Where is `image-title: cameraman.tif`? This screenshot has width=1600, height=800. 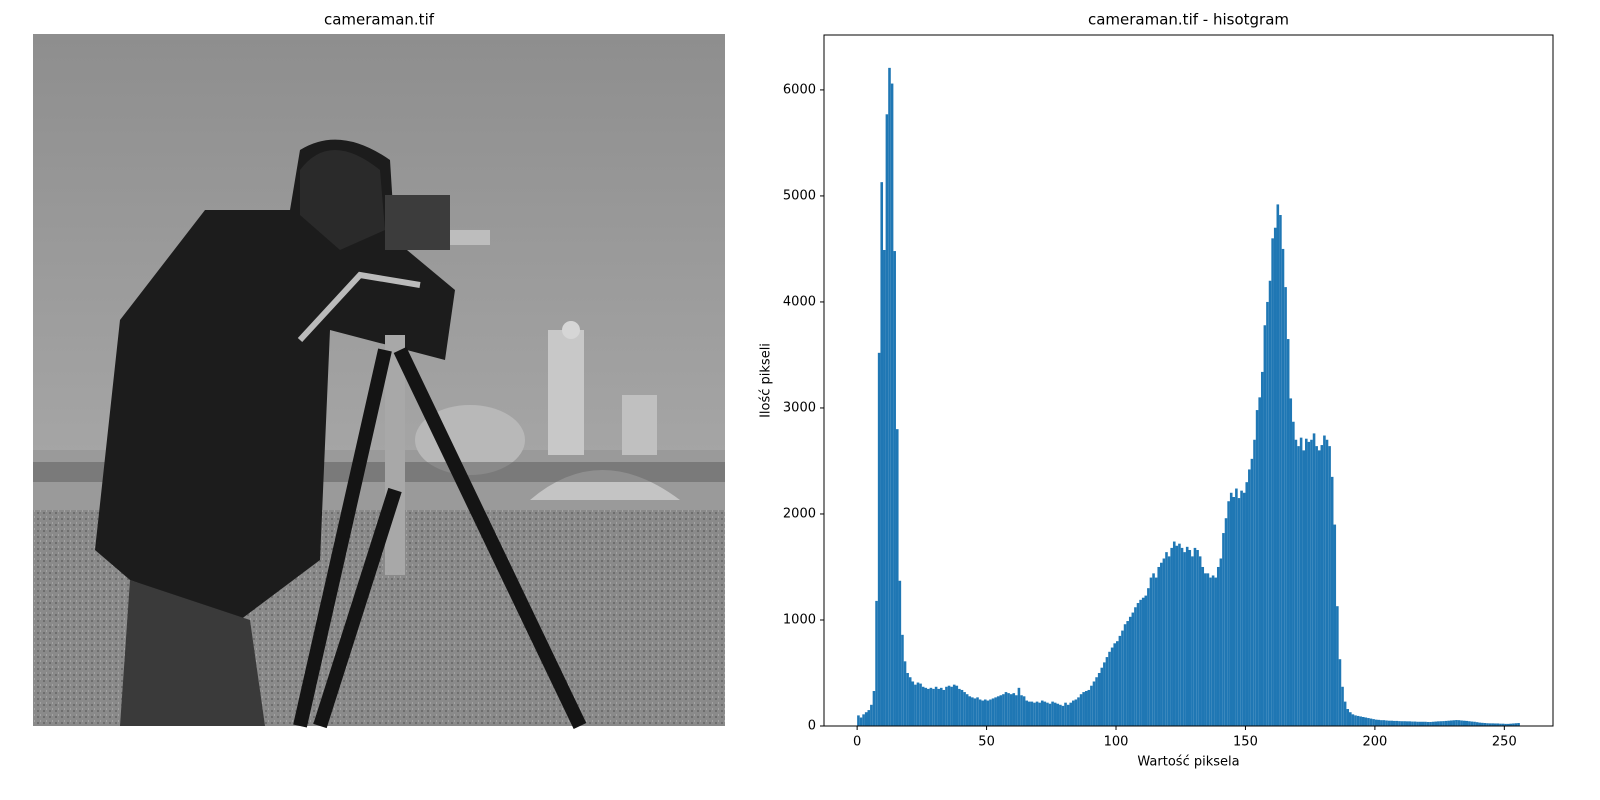
image-title: cameraman.tif is located at coordinates (379, 20).